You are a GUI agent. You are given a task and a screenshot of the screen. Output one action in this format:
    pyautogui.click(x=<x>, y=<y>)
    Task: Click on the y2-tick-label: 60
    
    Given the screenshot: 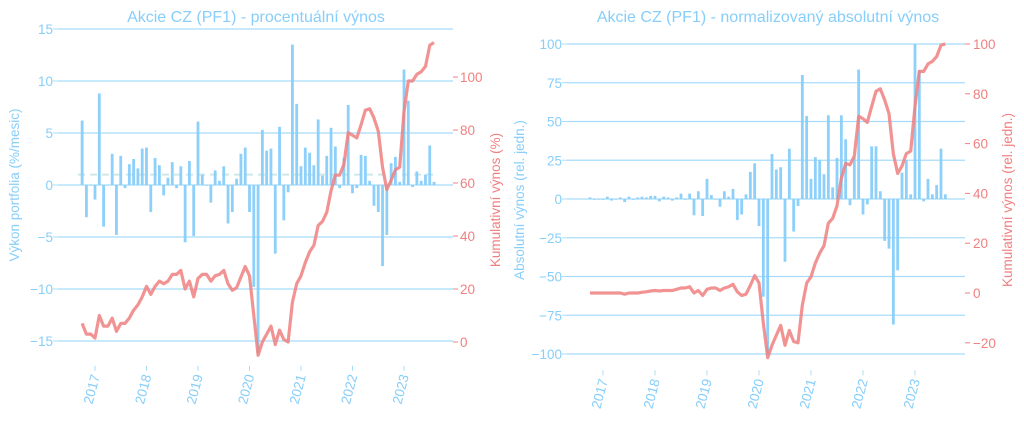 What is the action you would take?
    pyautogui.click(x=467, y=183)
    